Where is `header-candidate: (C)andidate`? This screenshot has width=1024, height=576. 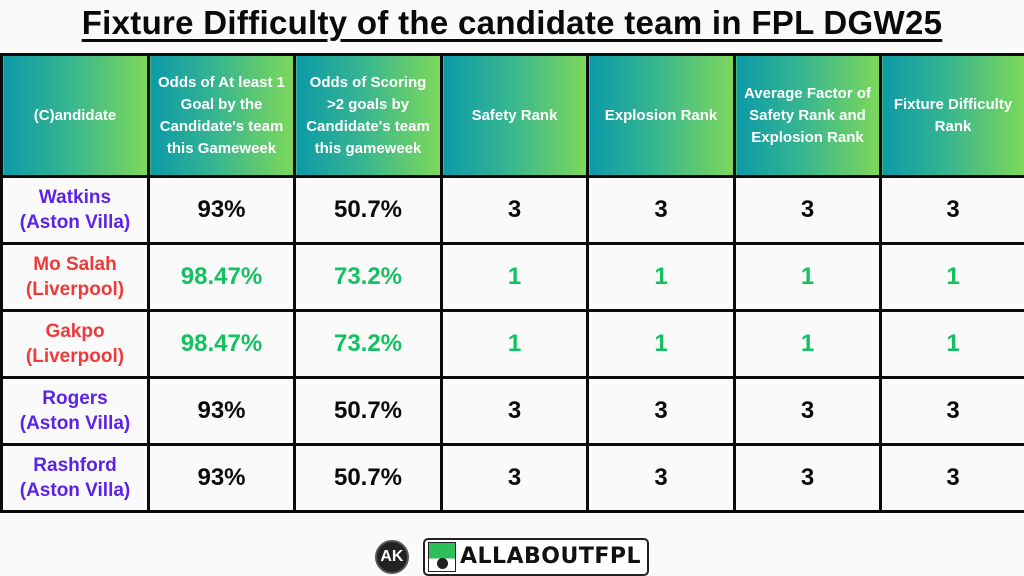 header-candidate: (C)andidate is located at coordinates (75, 115).